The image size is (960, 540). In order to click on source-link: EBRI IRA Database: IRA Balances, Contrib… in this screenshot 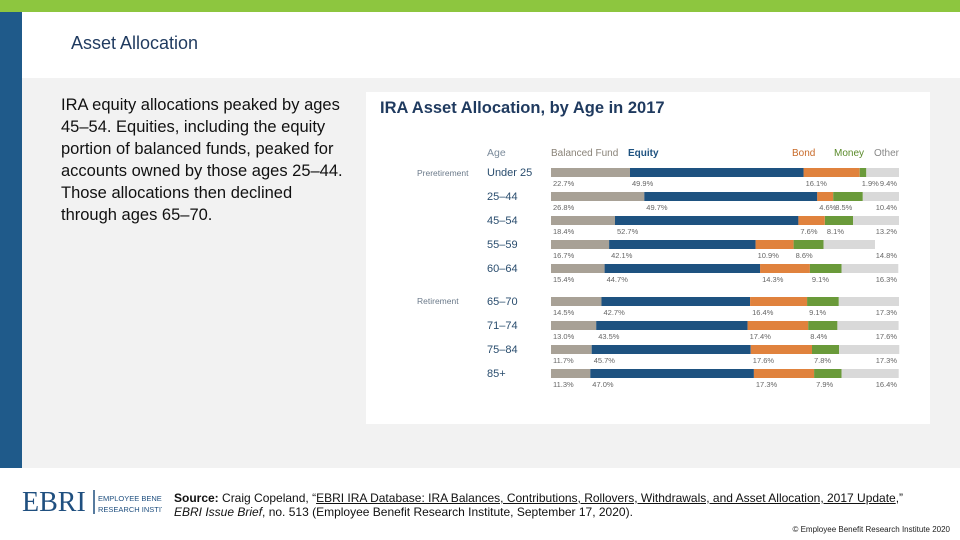, I will do `click(606, 498)`.